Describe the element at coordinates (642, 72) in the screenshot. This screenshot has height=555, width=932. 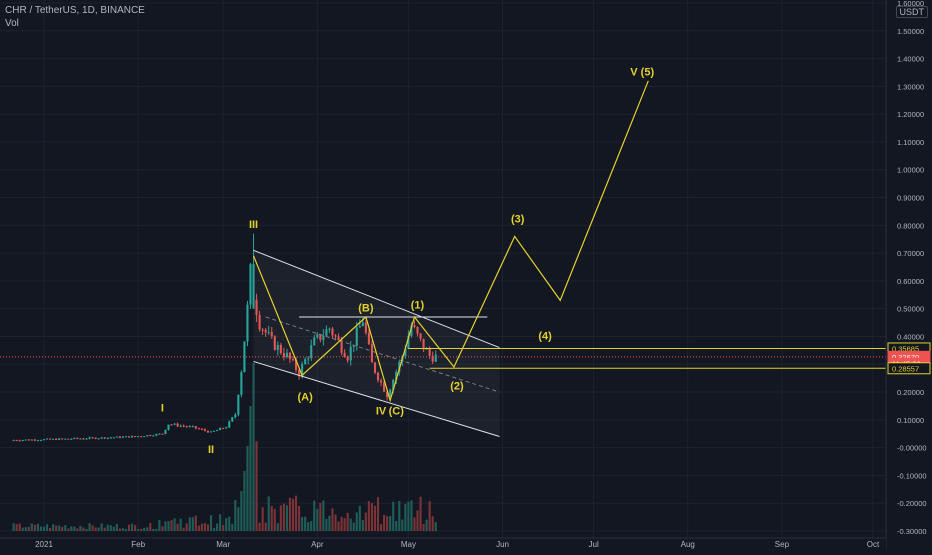
I see `wave-label: V (5)` at that location.